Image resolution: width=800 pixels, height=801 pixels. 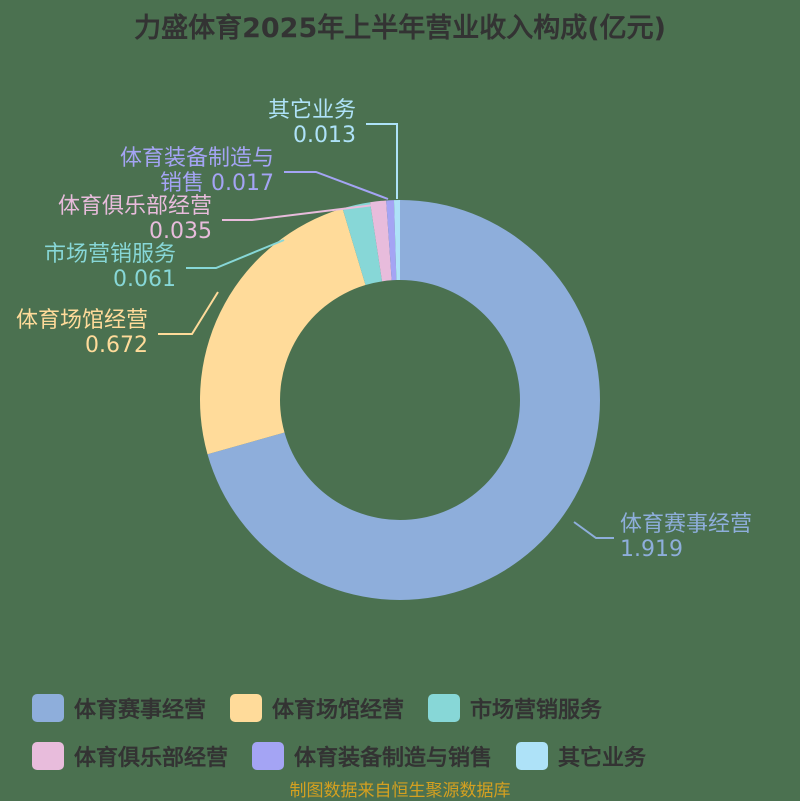 I want to click on label-club: 体育俱乐部经营 0.035, so click(x=134, y=219).